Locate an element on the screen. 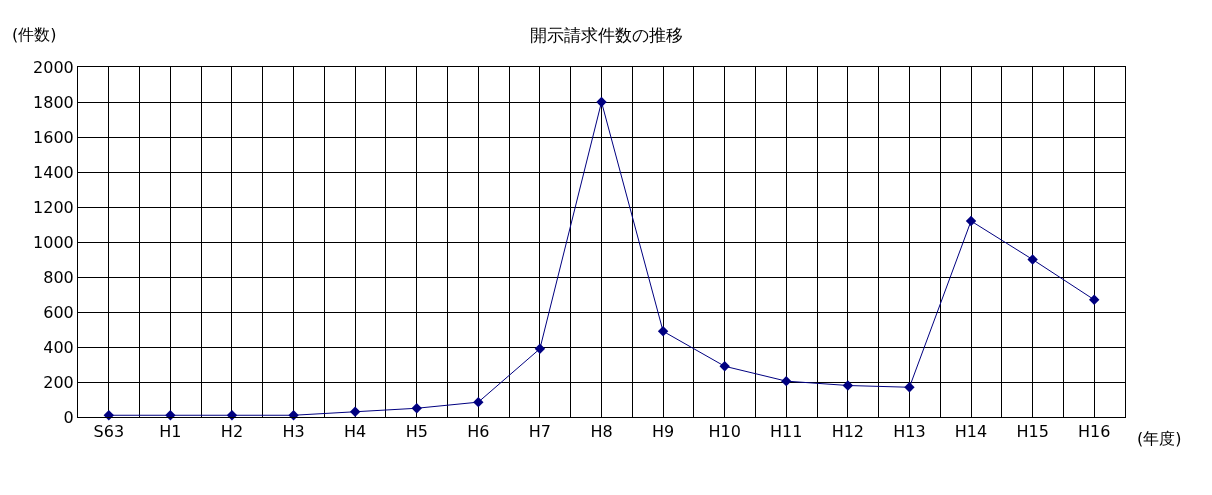 The height and width of the screenshot is (495, 1212). x-tick-label: H8 is located at coordinates (601, 432).